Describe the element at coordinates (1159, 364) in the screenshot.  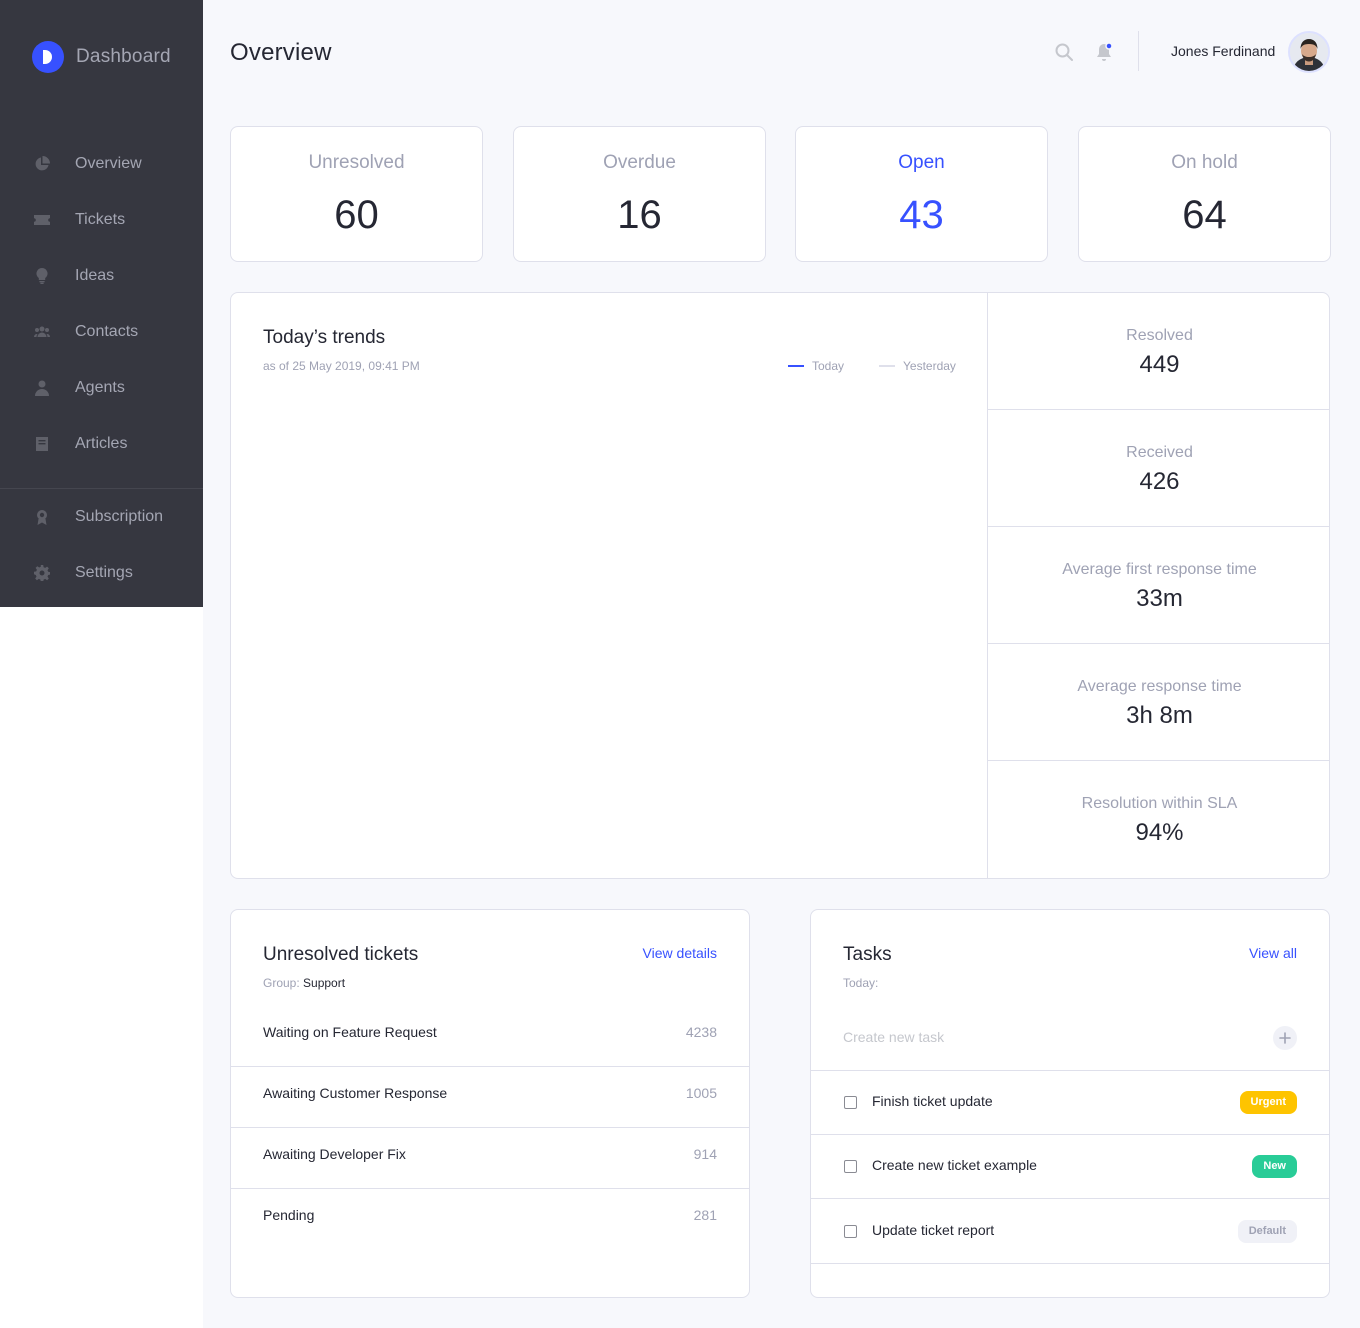
I see `side-stat-value: 449` at that location.